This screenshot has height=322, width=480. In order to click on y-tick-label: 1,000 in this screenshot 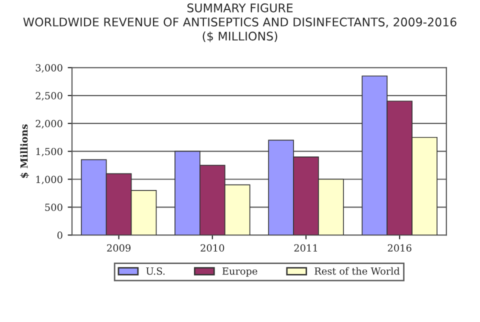, I will do `click(49, 180)`.